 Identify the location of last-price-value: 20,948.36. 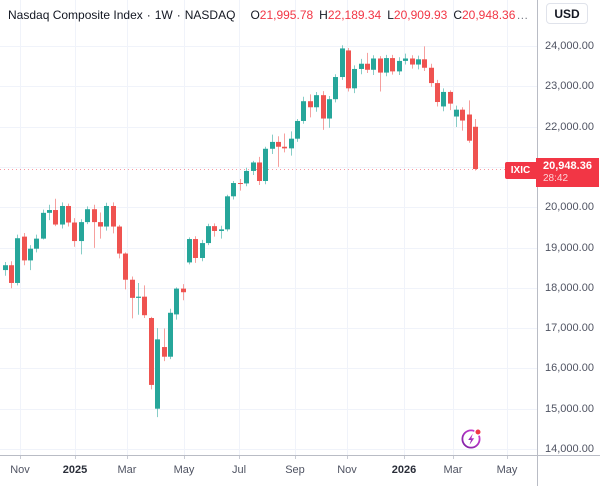
(567, 166).